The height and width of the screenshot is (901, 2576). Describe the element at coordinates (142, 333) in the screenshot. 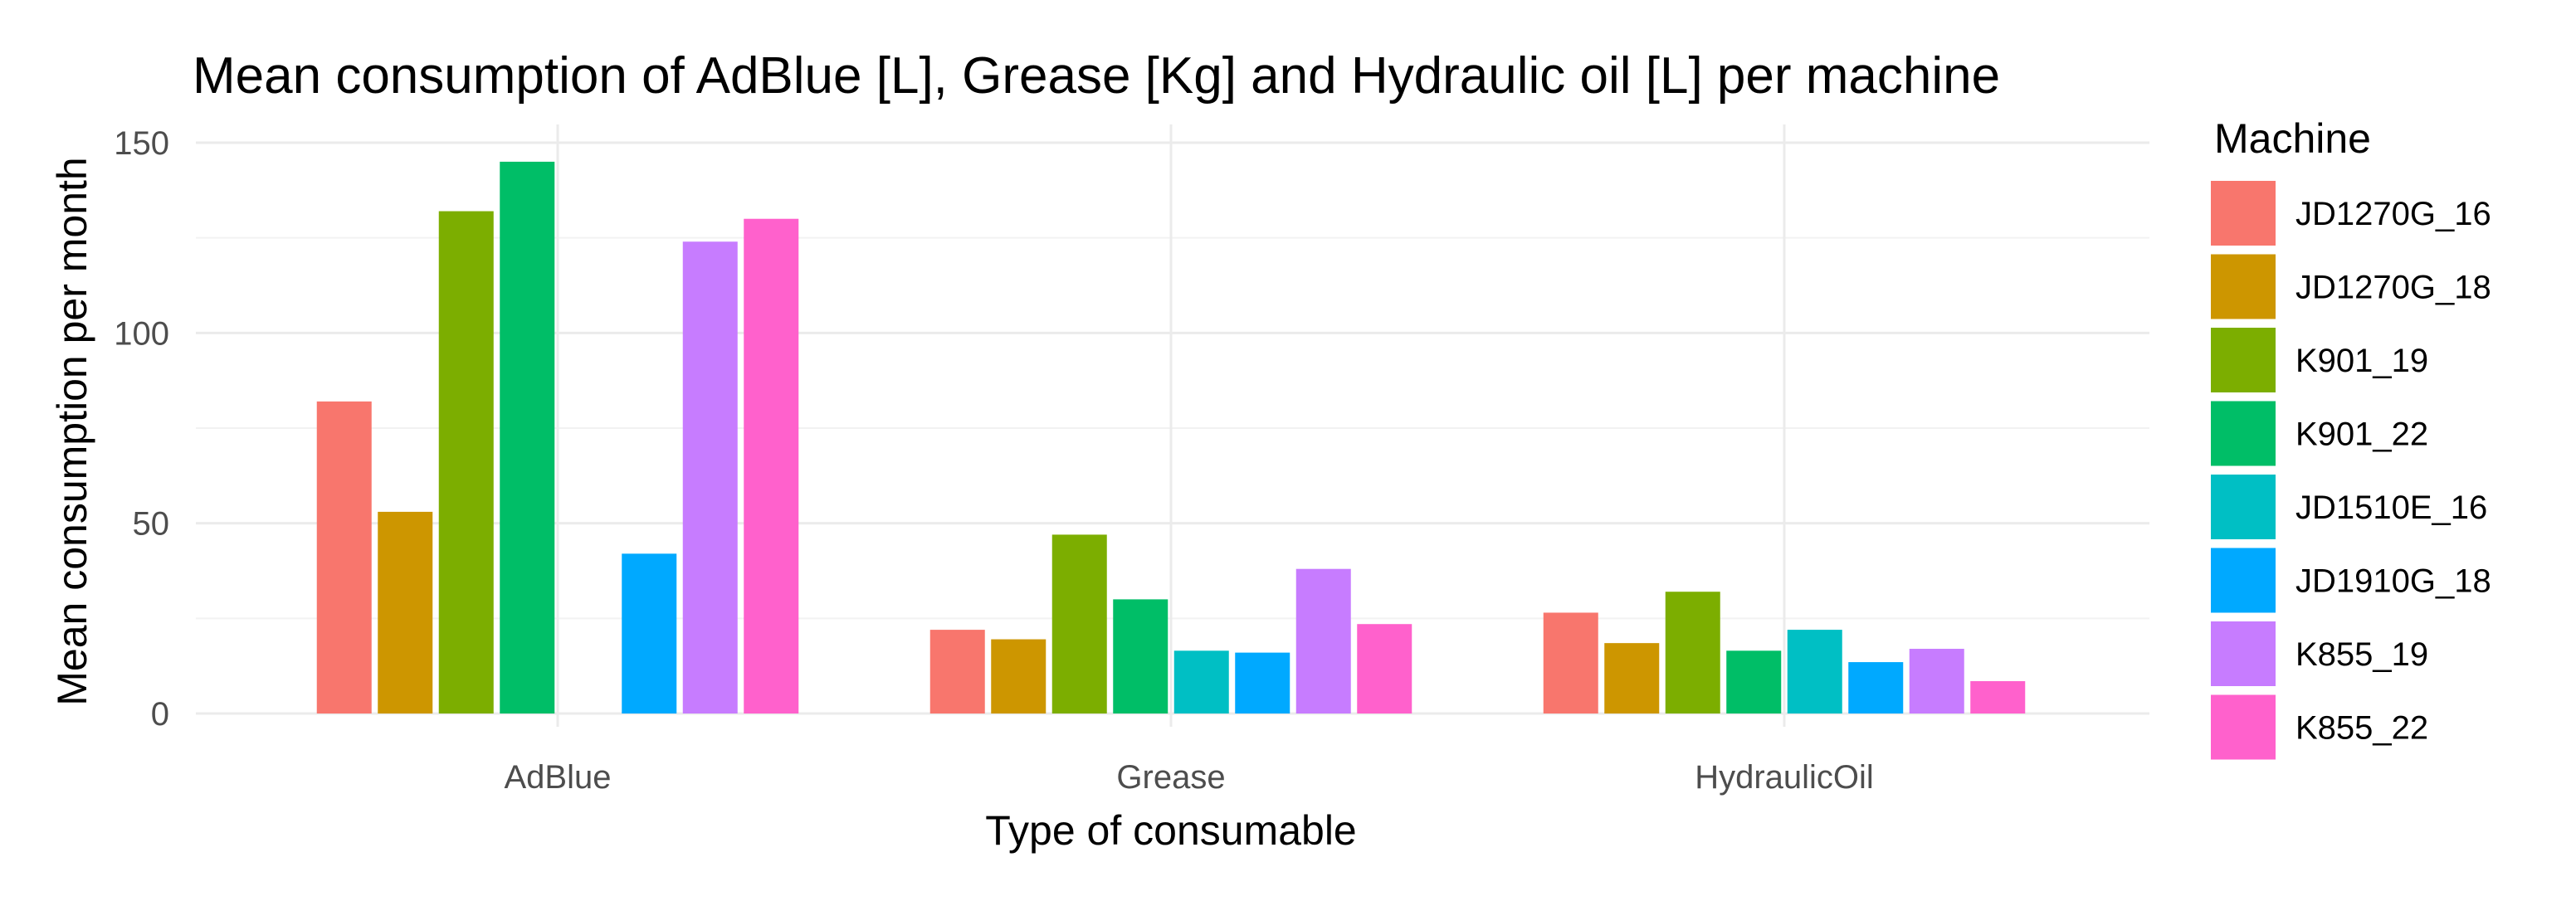

I see `y-tick-label: 100` at that location.